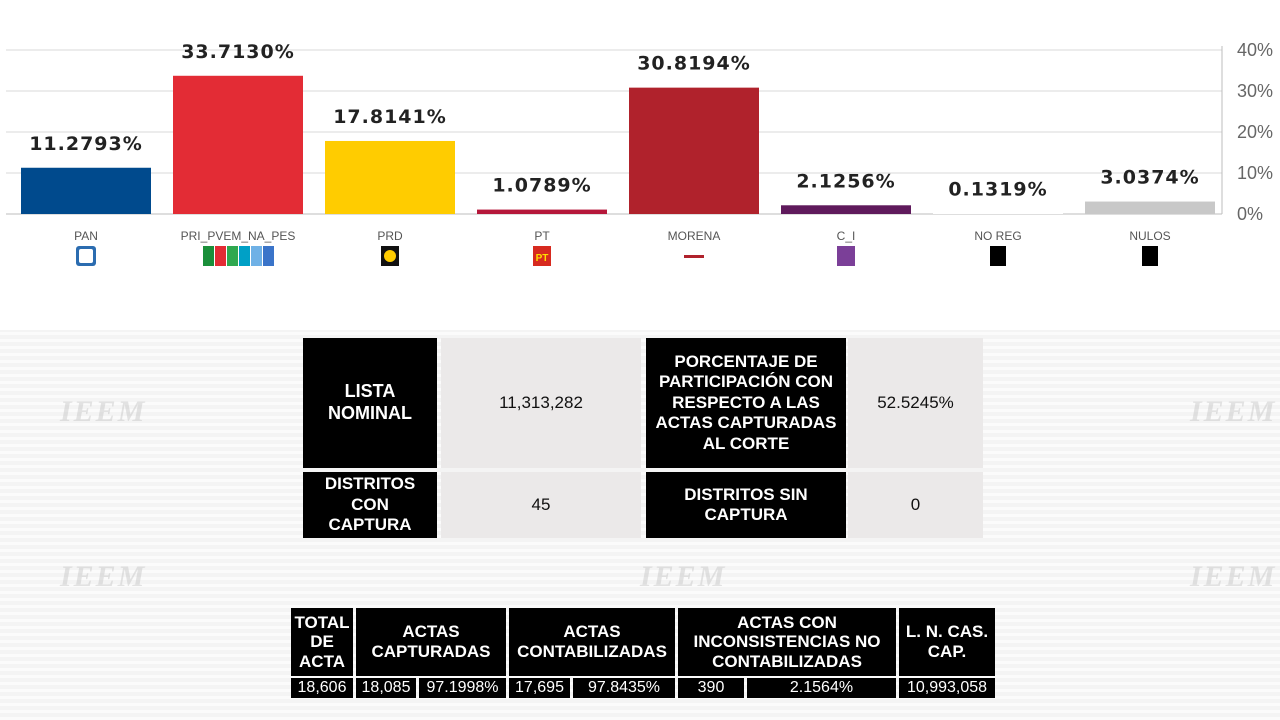 The image size is (1280, 720). What do you see at coordinates (386, 688) in the screenshot?
I see `value-capturadas-count: 18,085` at bounding box center [386, 688].